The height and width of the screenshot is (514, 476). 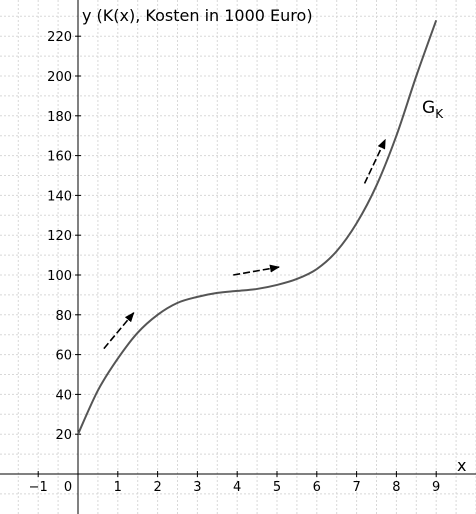 What do you see at coordinates (436, 487) in the screenshot?
I see `x-tick-label: 9` at bounding box center [436, 487].